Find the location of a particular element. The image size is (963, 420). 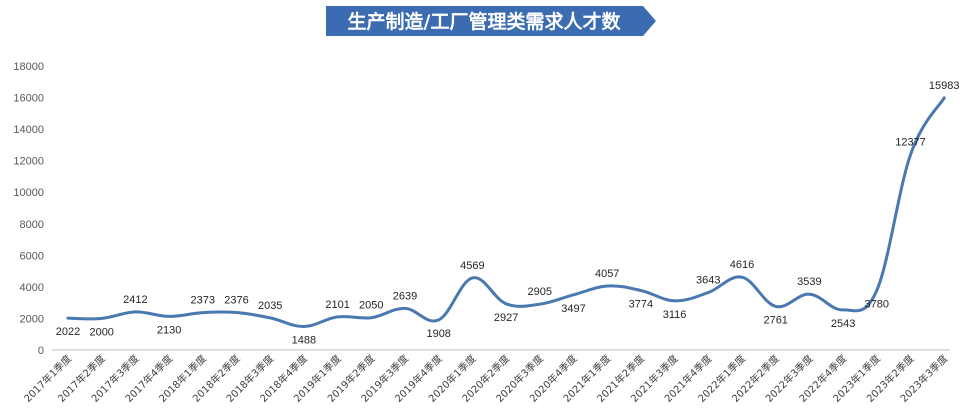

y-tick-label: 18000 is located at coordinates (28, 67).